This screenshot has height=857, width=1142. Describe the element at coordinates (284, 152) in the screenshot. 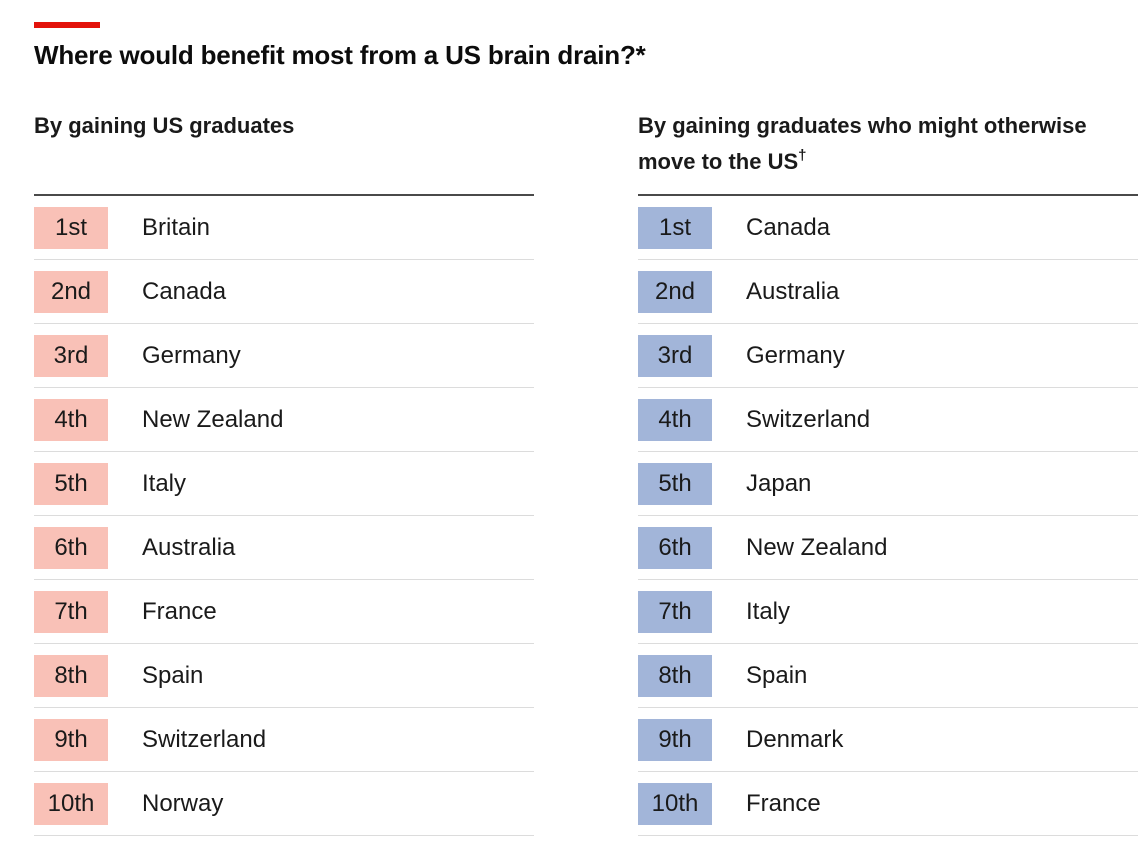

I see `left-table-subtitle: By gaining US graduates` at that location.